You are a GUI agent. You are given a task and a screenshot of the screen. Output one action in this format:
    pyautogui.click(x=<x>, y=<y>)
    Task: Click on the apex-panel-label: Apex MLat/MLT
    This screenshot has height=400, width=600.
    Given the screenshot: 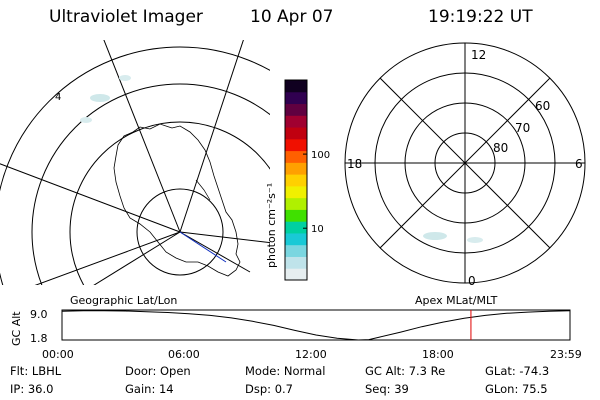 What is the action you would take?
    pyautogui.click(x=456, y=300)
    